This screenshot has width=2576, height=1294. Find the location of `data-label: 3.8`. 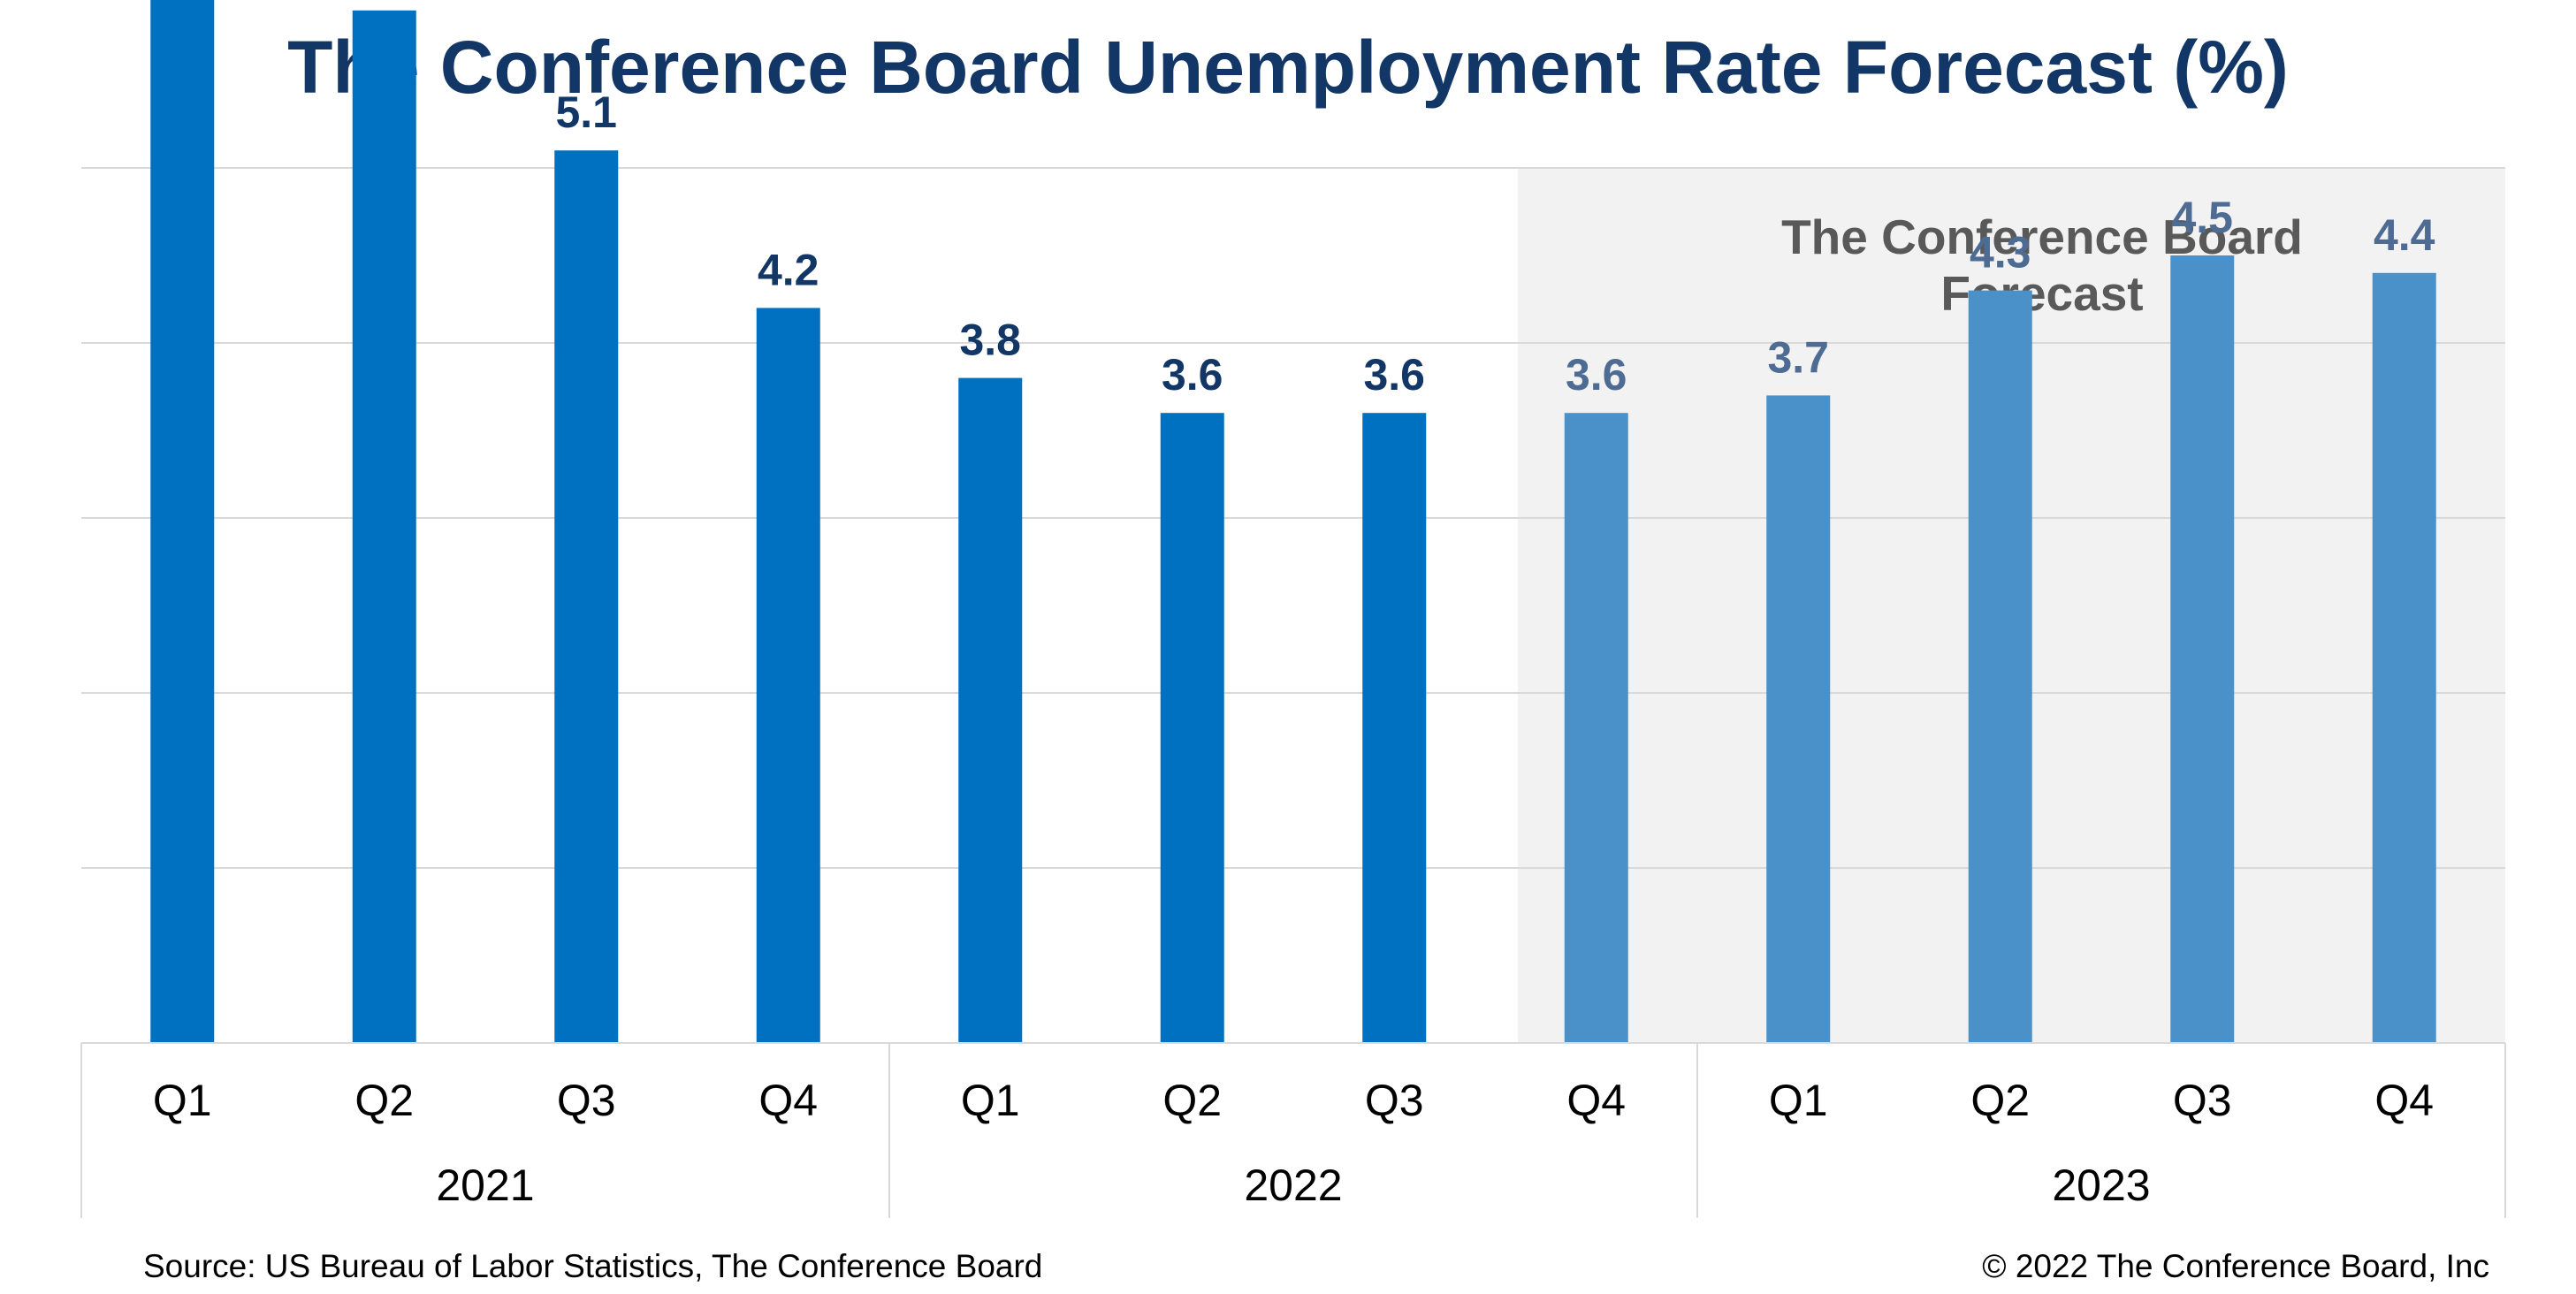

data-label: 3.8 is located at coordinates (990, 340).